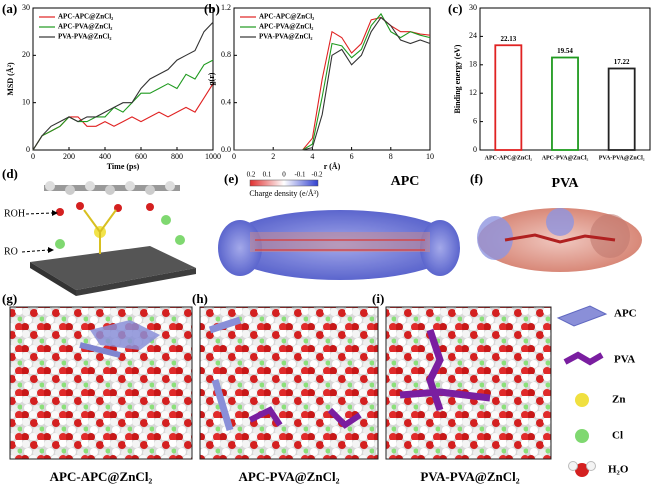 The height and width of the screenshot is (496, 661). Describe the element at coordinates (211, 78) in the screenshot. I see `y-axis-label: g(r)` at that location.